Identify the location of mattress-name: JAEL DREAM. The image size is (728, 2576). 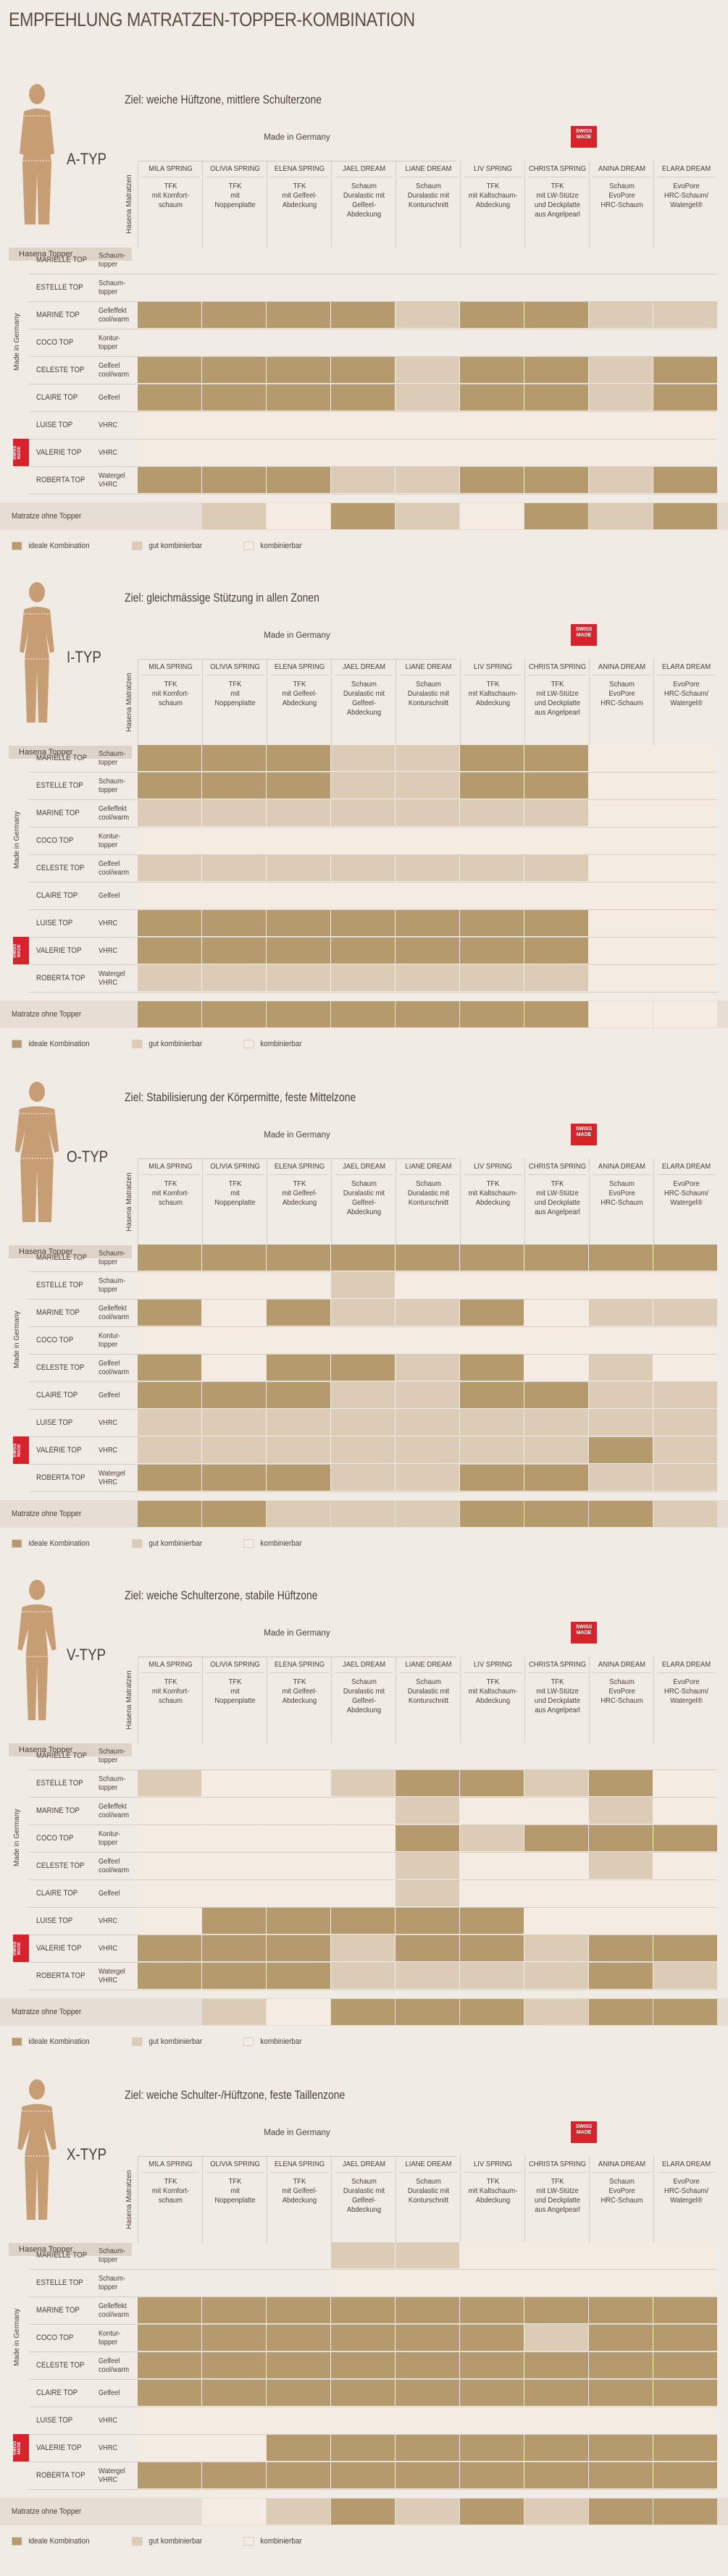
(364, 2164).